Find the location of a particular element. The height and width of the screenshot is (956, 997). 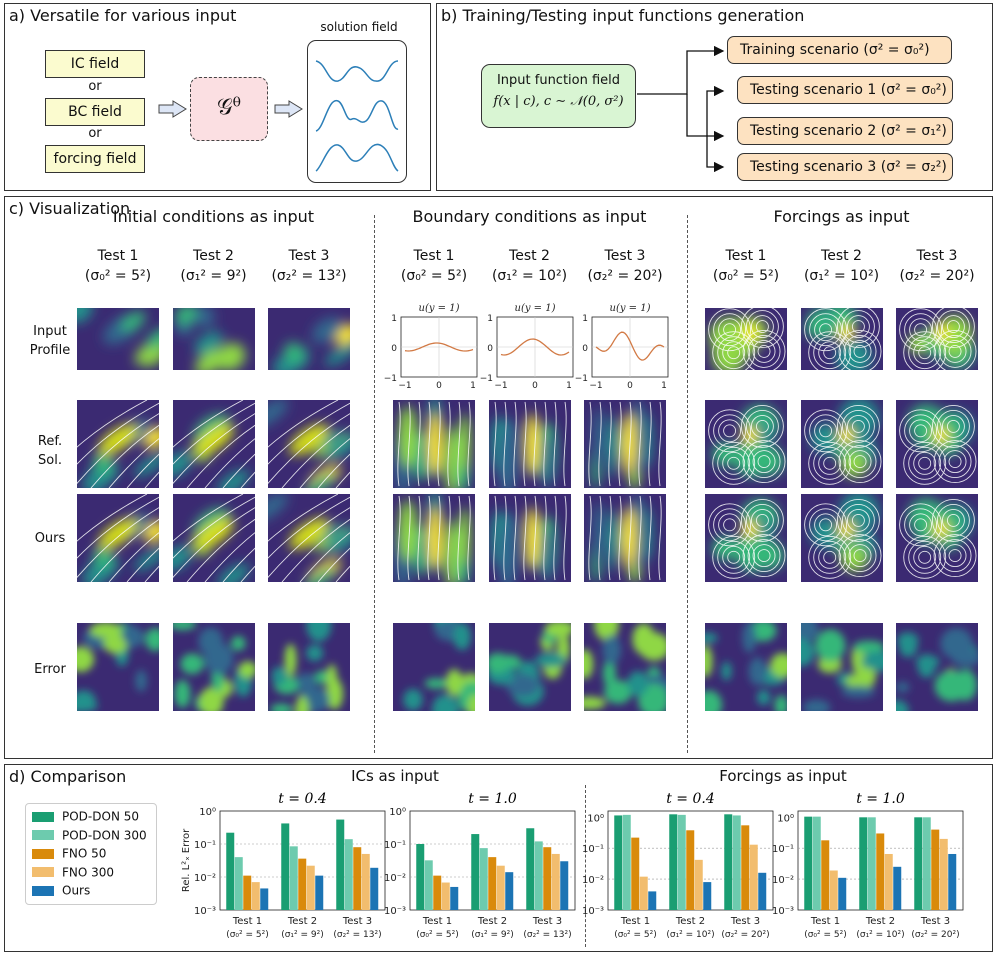

y-axis-label: Rel. L²ₓ Error is located at coordinates (186, 860).